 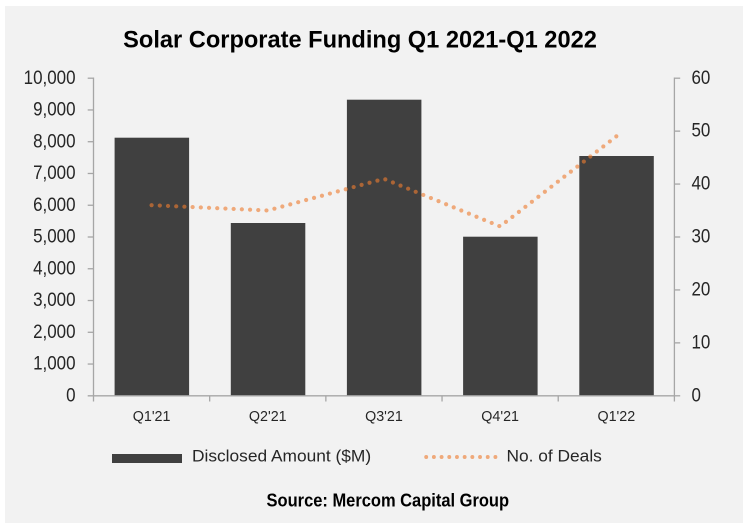 I want to click on svg-text: No. of Deals, so click(x=554, y=456).